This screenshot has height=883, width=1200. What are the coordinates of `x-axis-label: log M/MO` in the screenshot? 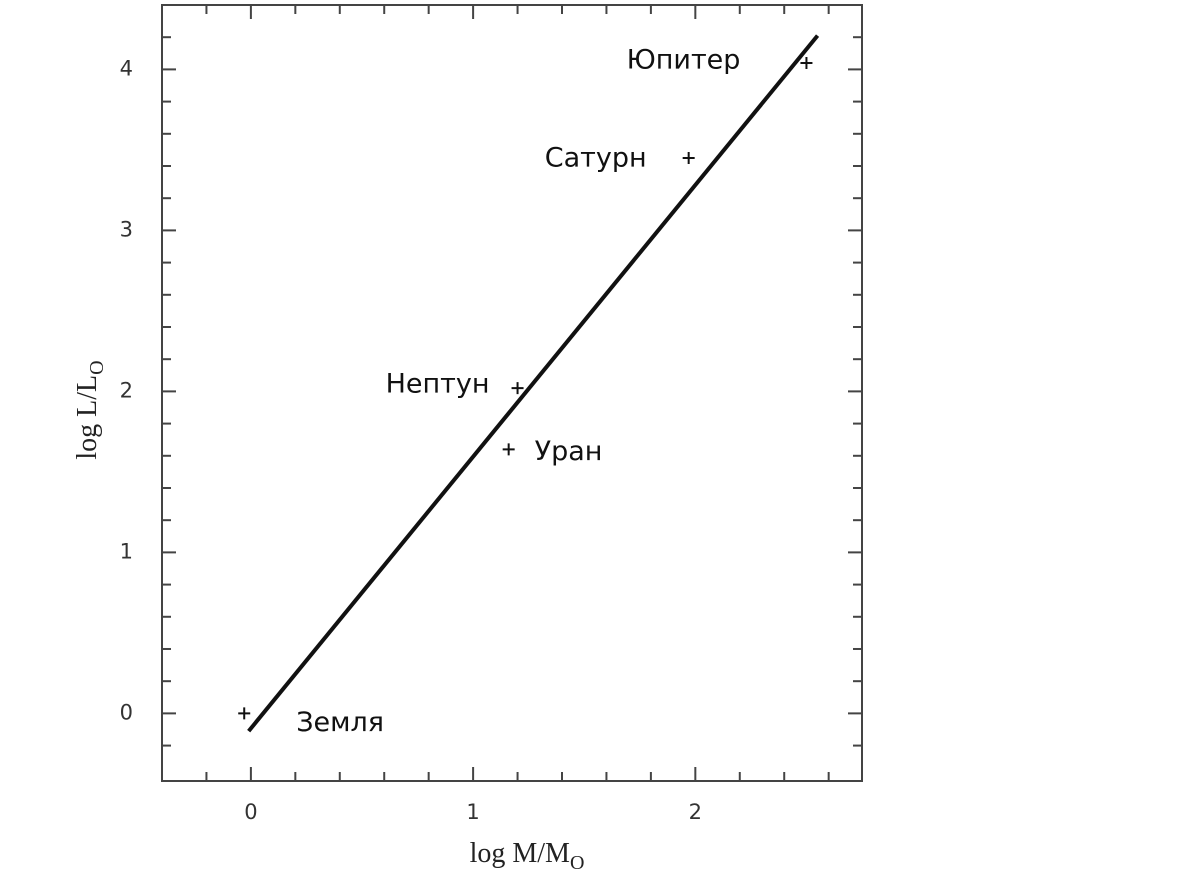 It's located at (527, 855).